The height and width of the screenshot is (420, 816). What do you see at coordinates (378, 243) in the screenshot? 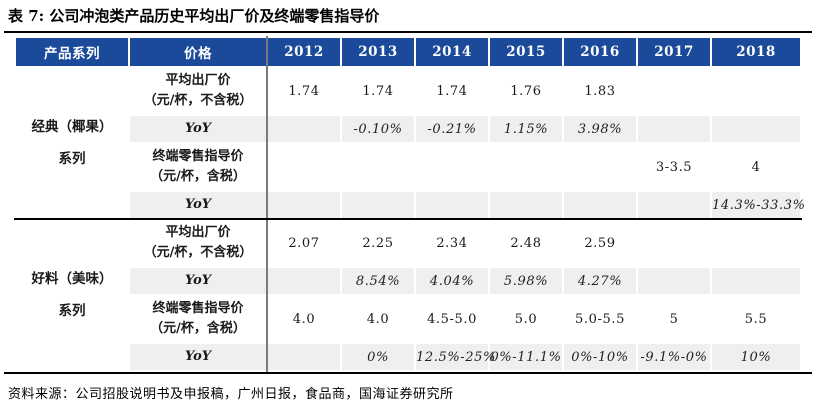
I see `value-cell: 2.25` at bounding box center [378, 243].